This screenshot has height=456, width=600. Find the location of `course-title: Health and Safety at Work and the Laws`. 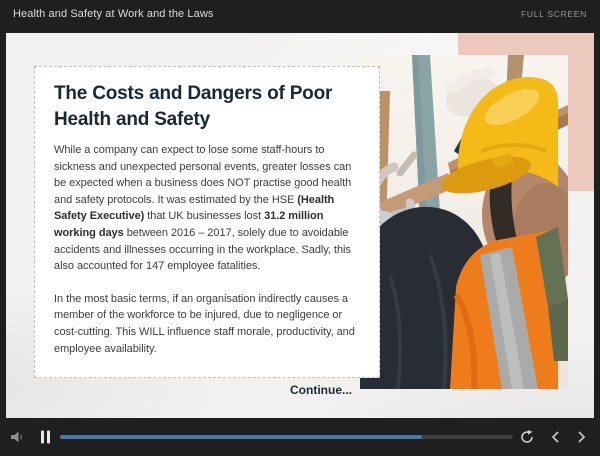

course-title: Health and Safety at Work and the Laws is located at coordinates (113, 13).